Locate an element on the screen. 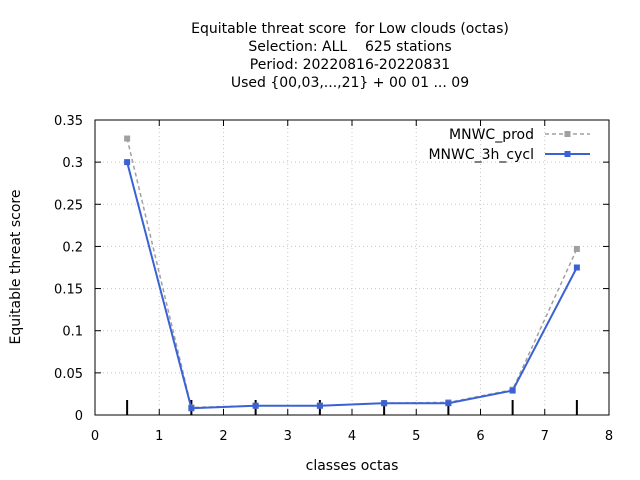 Image resolution: width=640 pixels, height=480 pixels. x-tick-label: 1 is located at coordinates (159, 436).